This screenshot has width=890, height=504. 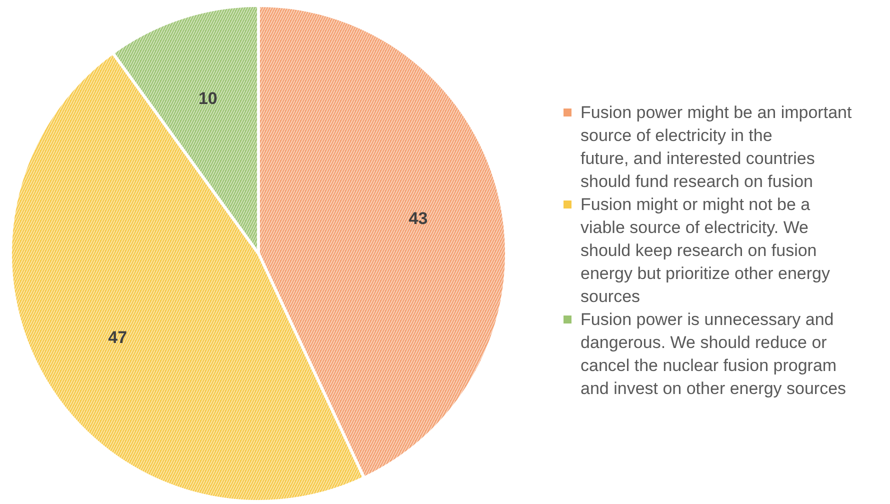 What do you see at coordinates (716, 147) in the screenshot?
I see `legend-label: Fusion power might be an important source of electricity in the future, and interested countries should fund research on fusion` at bounding box center [716, 147].